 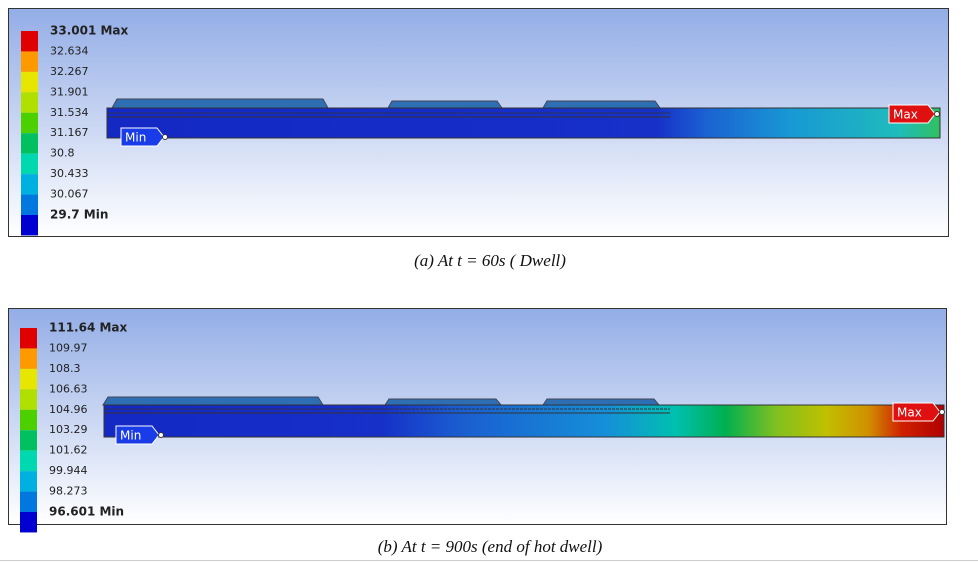 I want to click on legend-label: 103.29, so click(x=68, y=429).